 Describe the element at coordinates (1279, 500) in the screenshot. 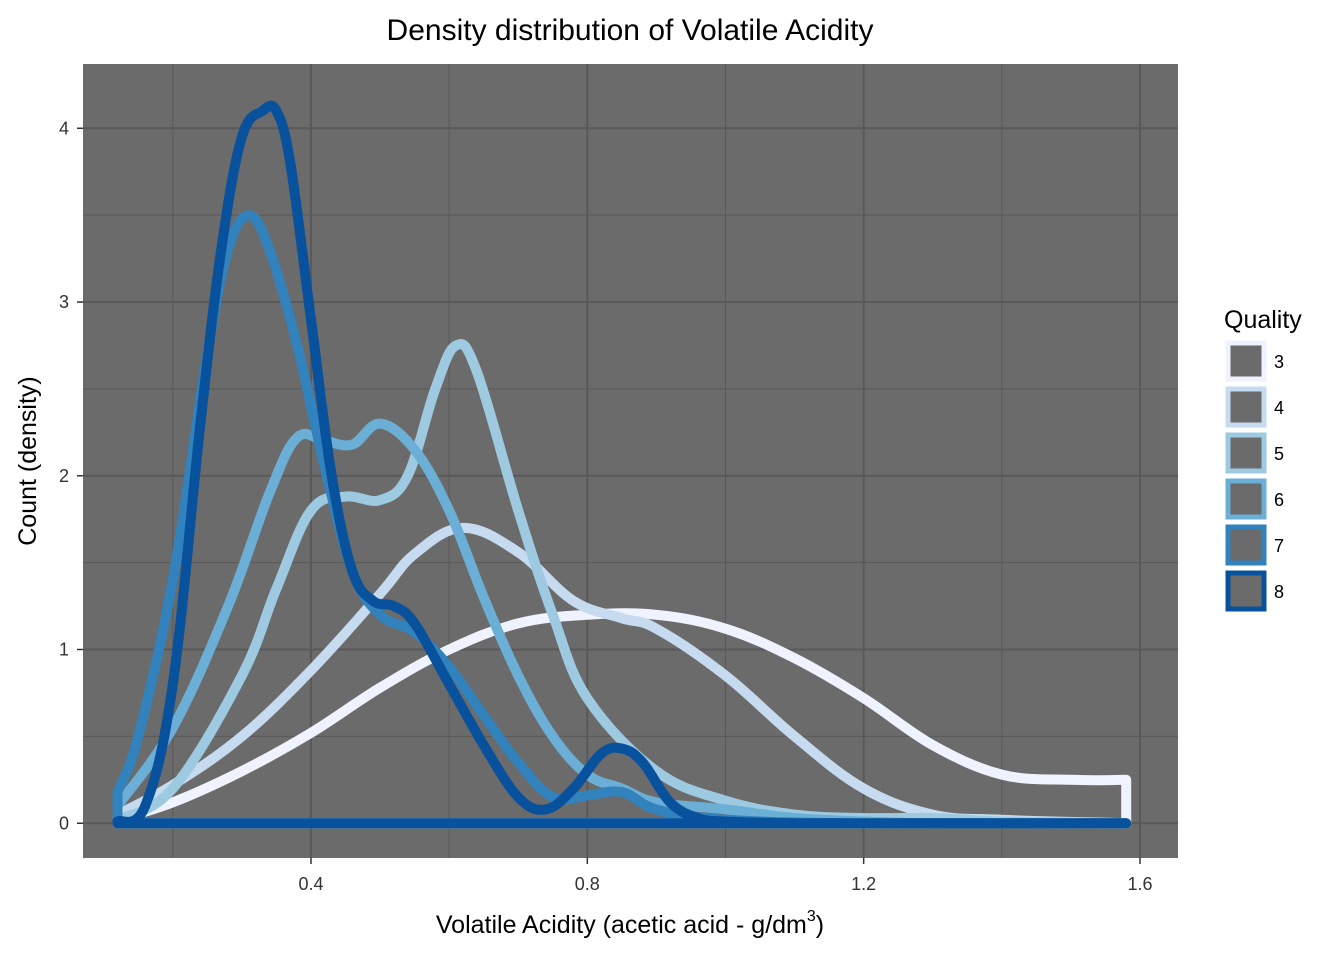

I see `legend-label: 6` at that location.